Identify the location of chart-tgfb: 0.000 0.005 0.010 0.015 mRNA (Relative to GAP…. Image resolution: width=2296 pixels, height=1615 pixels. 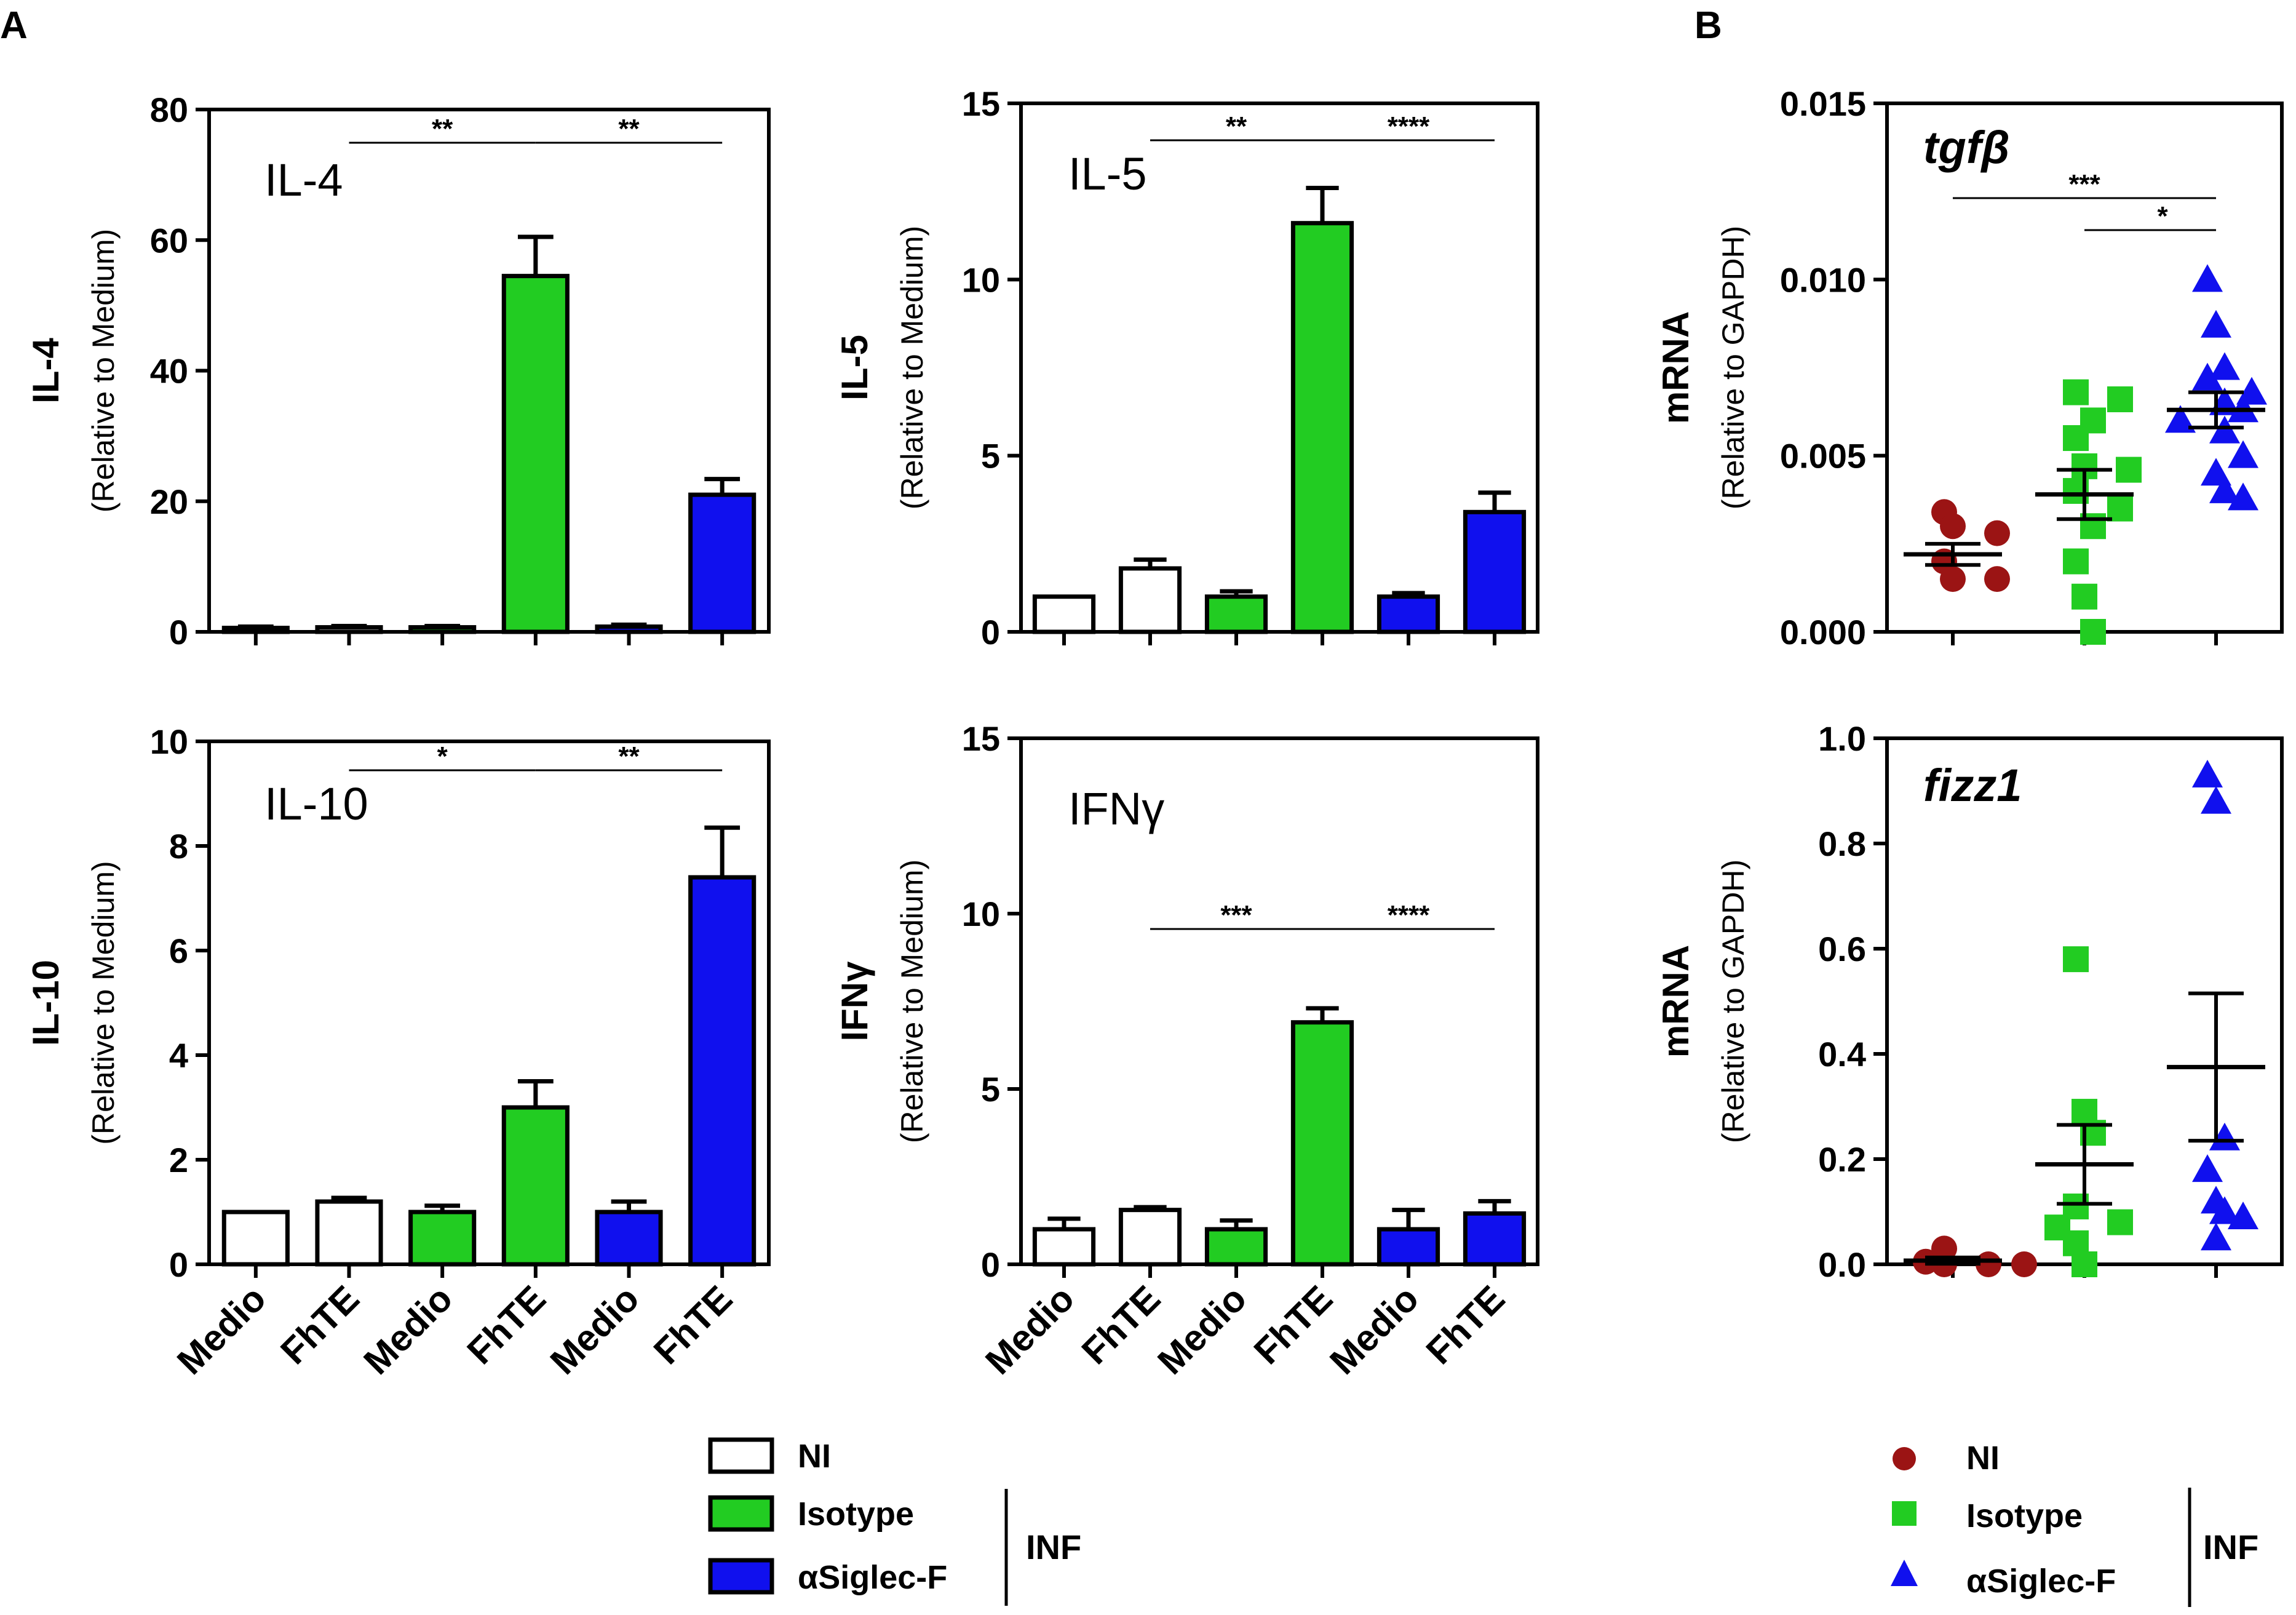
(1969, 368).